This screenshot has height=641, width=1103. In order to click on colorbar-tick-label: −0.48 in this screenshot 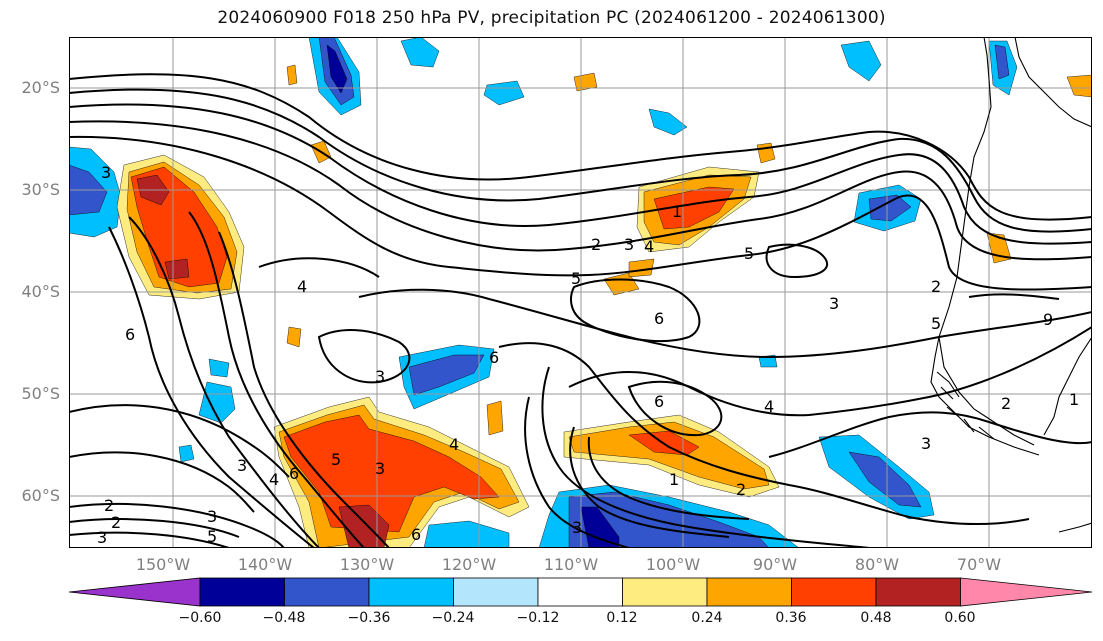, I will do `click(284, 618)`.